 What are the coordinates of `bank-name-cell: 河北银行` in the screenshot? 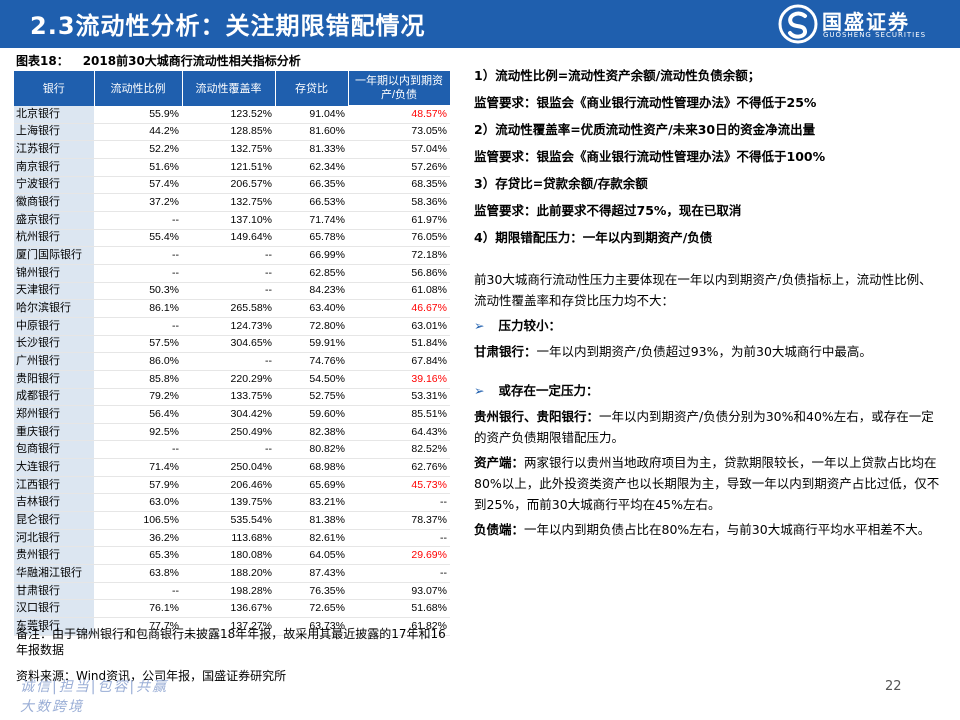 It's located at (54, 538).